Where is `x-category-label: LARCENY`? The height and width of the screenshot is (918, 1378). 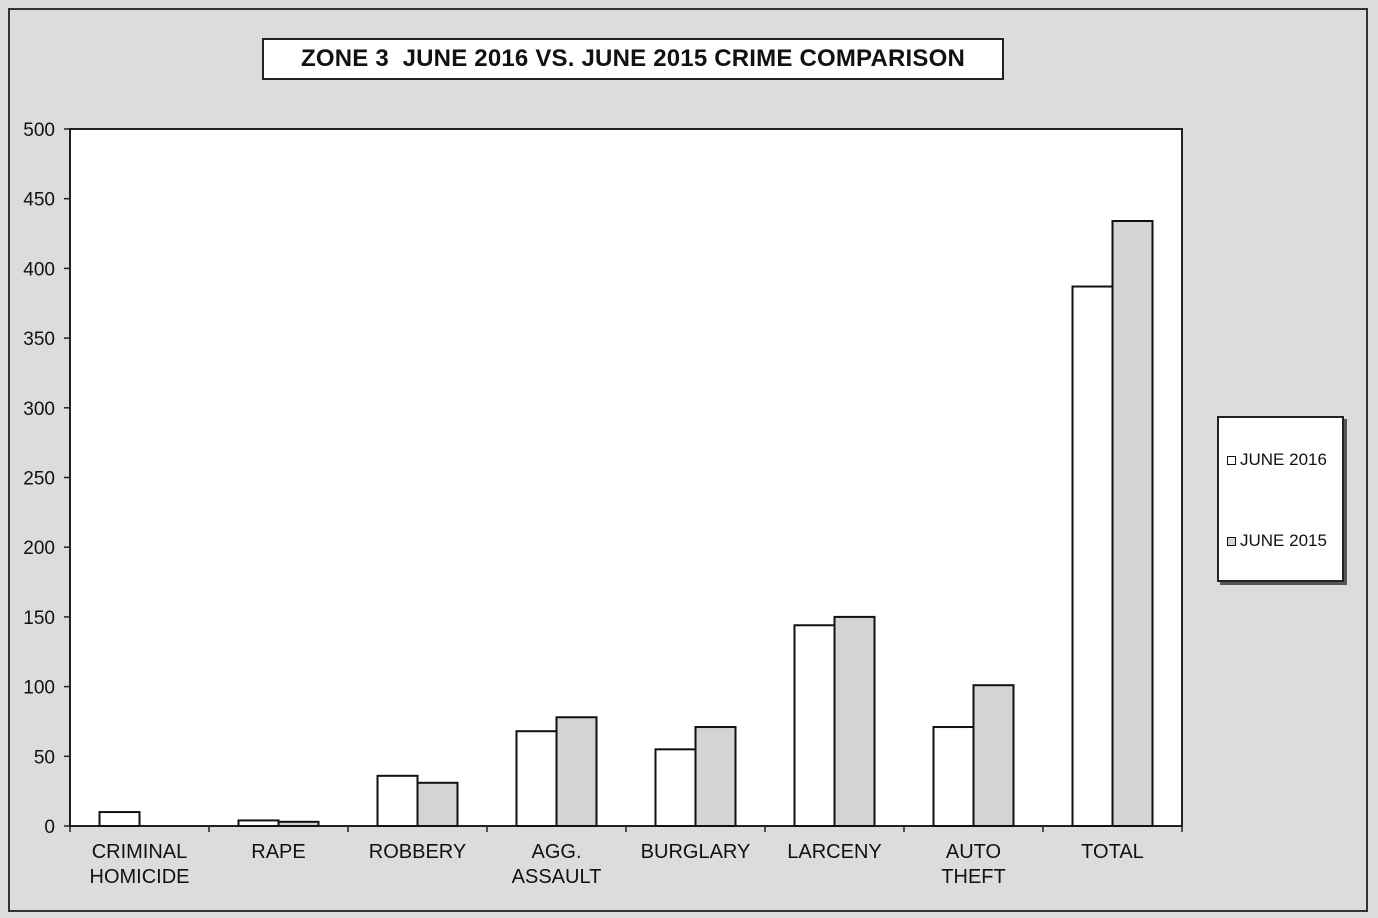 x-category-label: LARCENY is located at coordinates (834, 852).